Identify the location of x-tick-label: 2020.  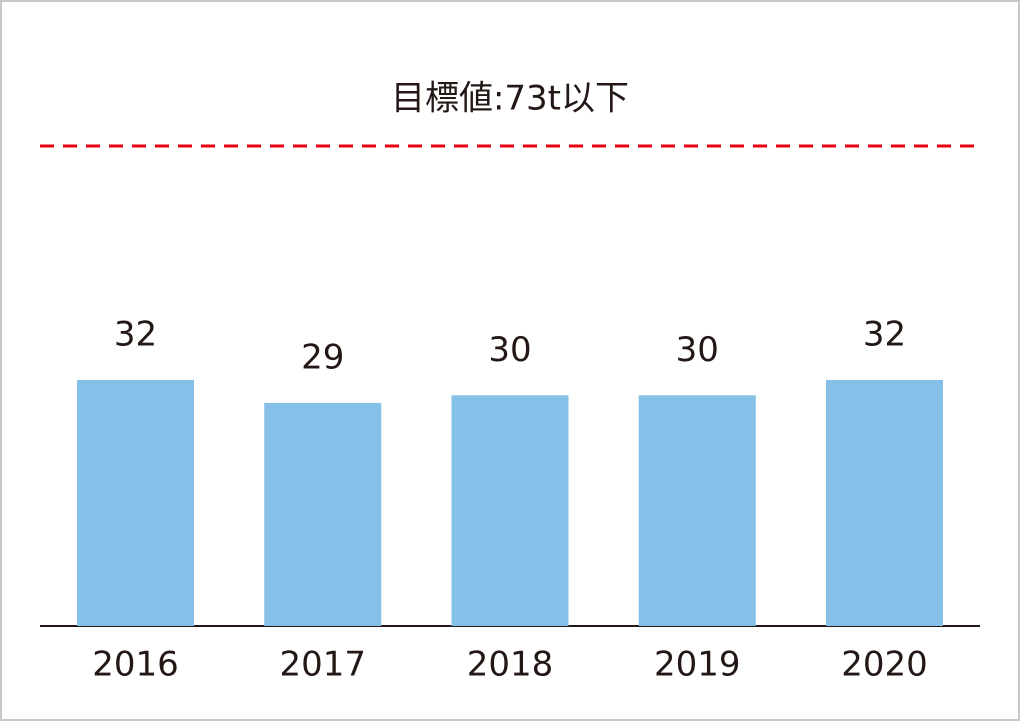
(884, 665).